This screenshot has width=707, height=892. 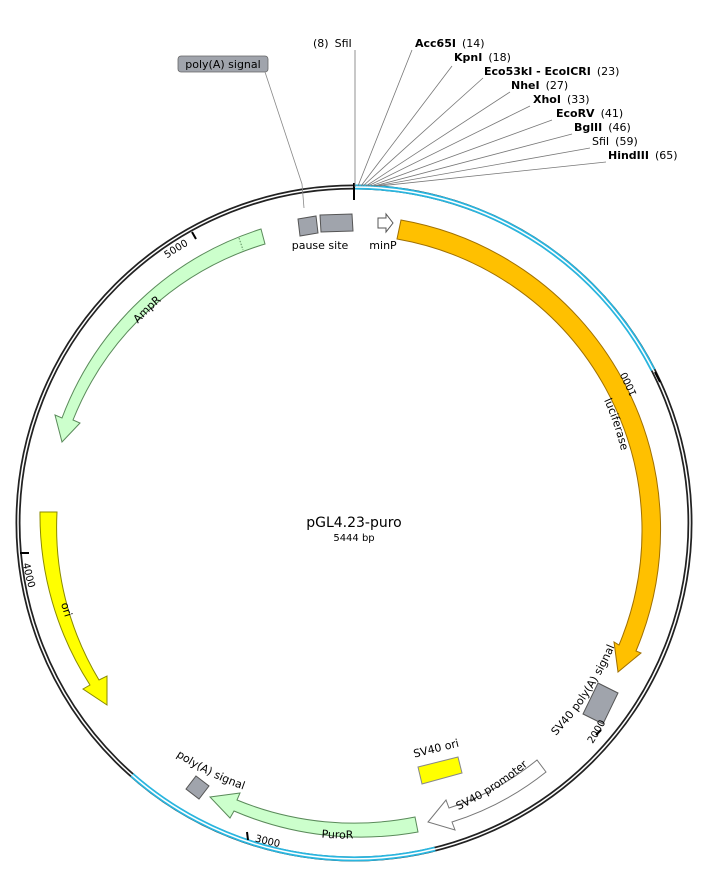 What do you see at coordinates (643, 155) in the screenshot?
I see `site-hindiii: HindIII (65)` at bounding box center [643, 155].